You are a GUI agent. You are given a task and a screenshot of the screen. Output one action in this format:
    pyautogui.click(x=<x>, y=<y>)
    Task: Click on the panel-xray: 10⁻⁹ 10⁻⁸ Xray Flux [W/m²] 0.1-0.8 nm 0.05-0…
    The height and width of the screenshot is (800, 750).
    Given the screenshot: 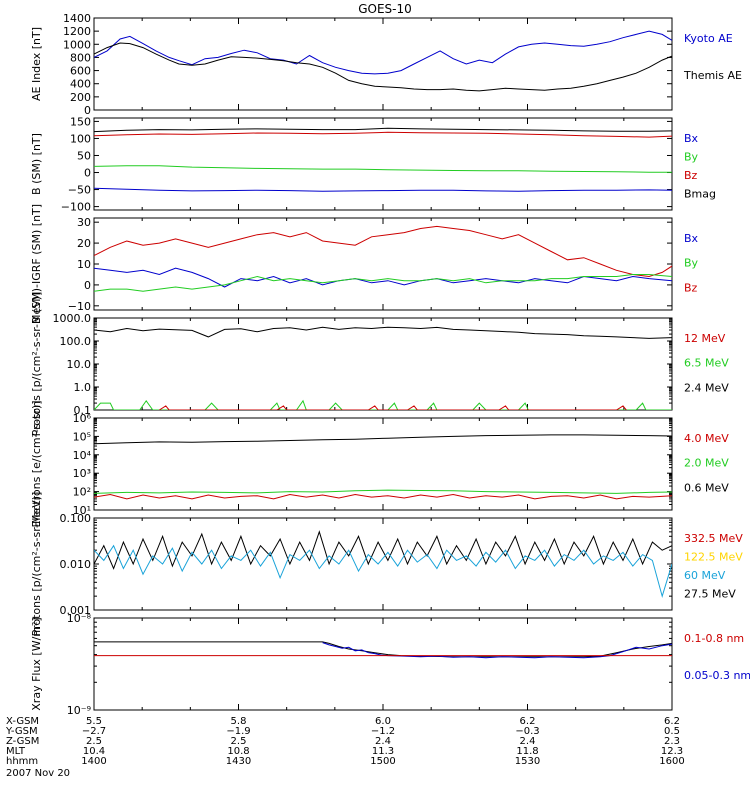 What is the action you would take?
    pyautogui.click(x=390, y=664)
    